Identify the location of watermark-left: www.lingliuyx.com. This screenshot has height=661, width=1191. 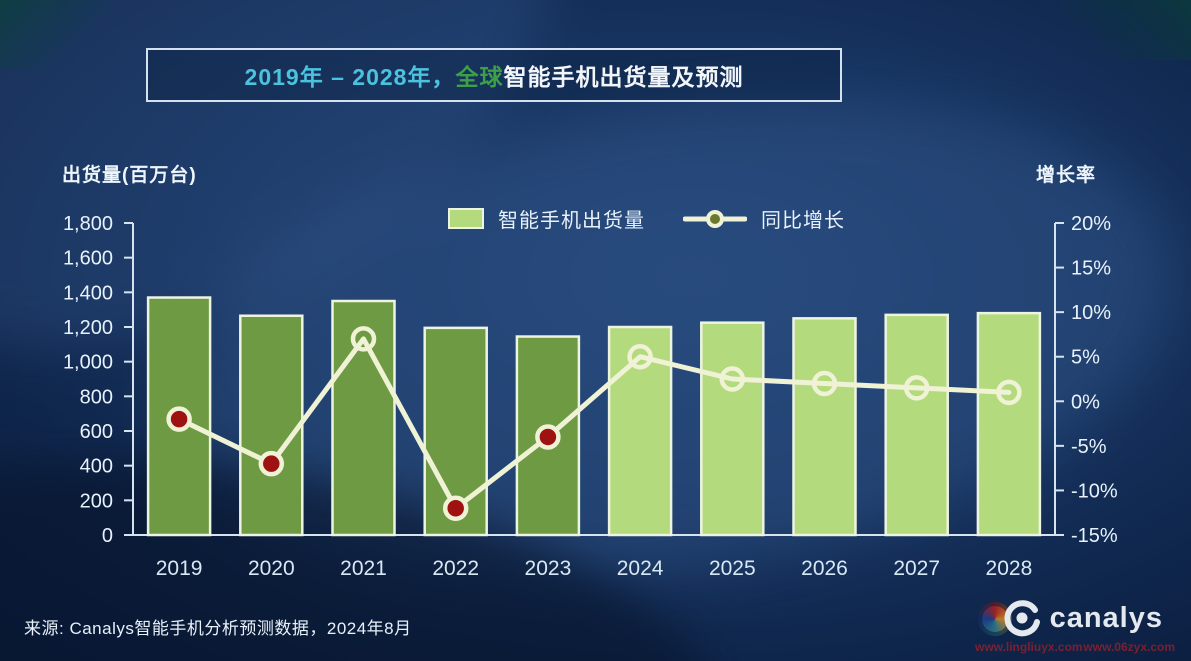
(1029, 647).